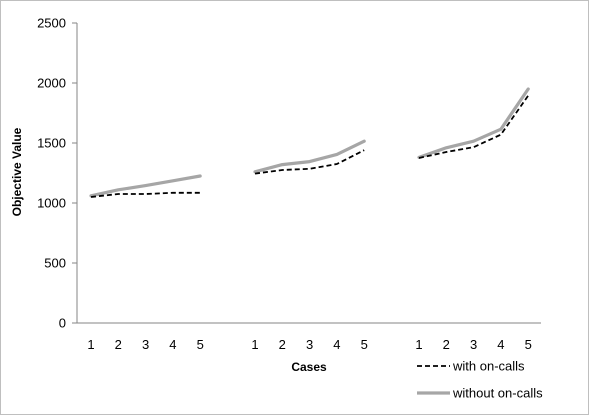  Describe the element at coordinates (488, 366) in the screenshot. I see `legend-label-with-on-calls: with on-calls` at that location.